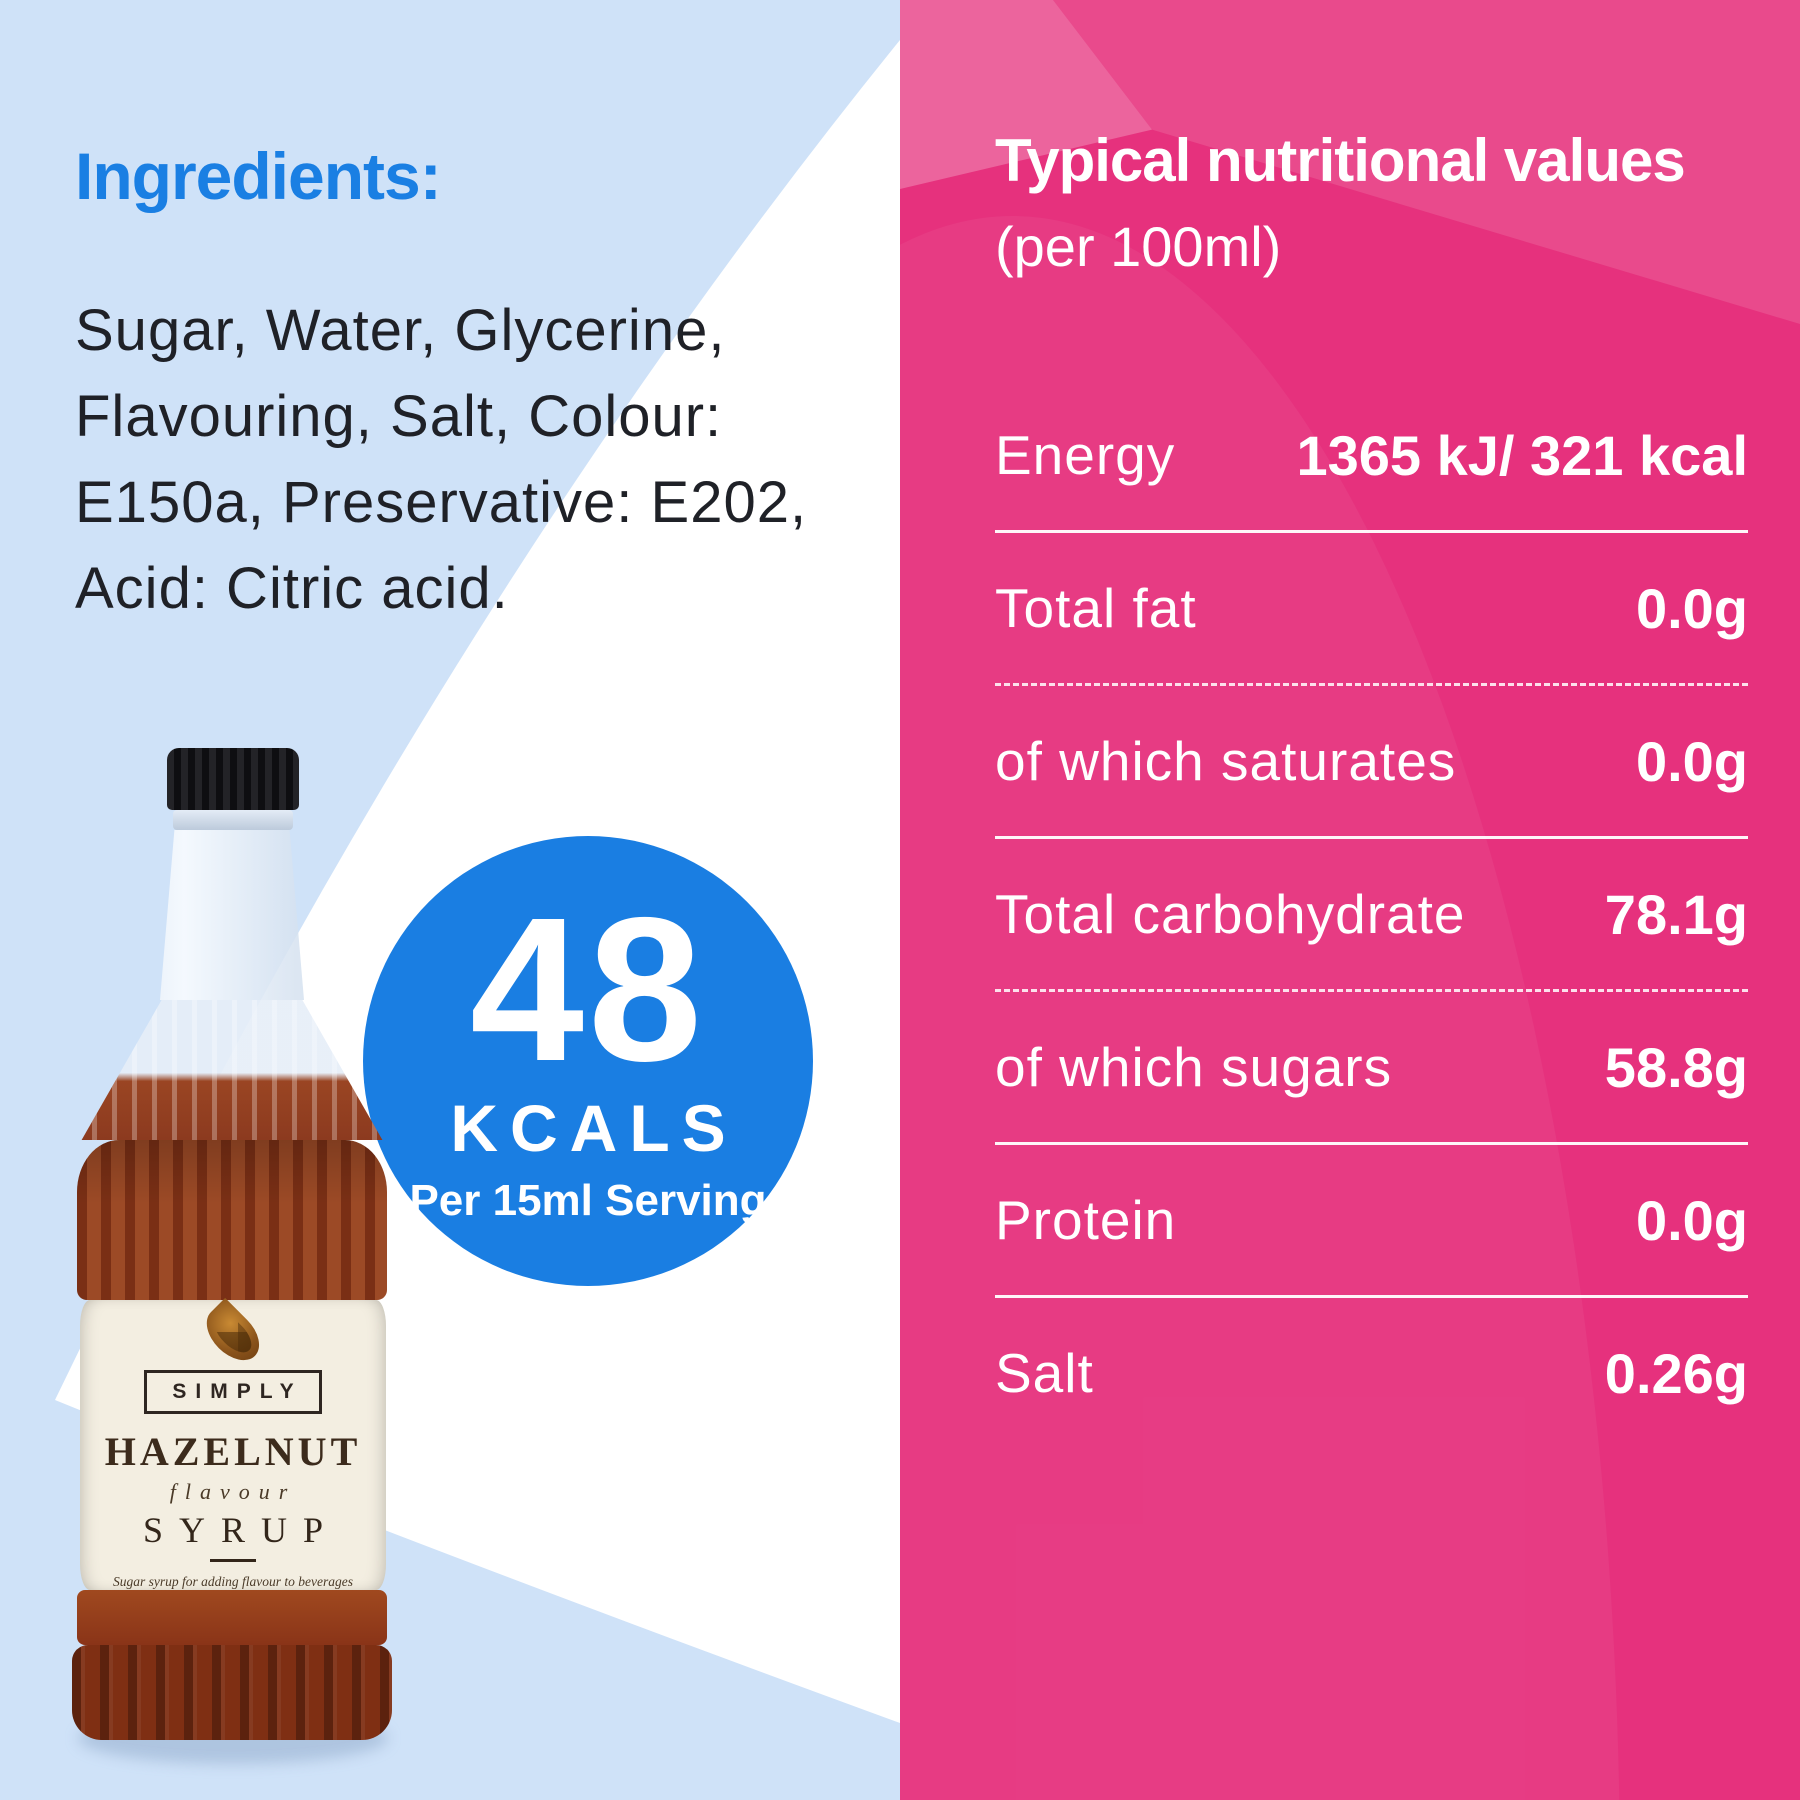 This screenshot has height=1800, width=1800. Describe the element at coordinates (1226, 761) in the screenshot. I see `nutrient-label: of which saturates` at that location.